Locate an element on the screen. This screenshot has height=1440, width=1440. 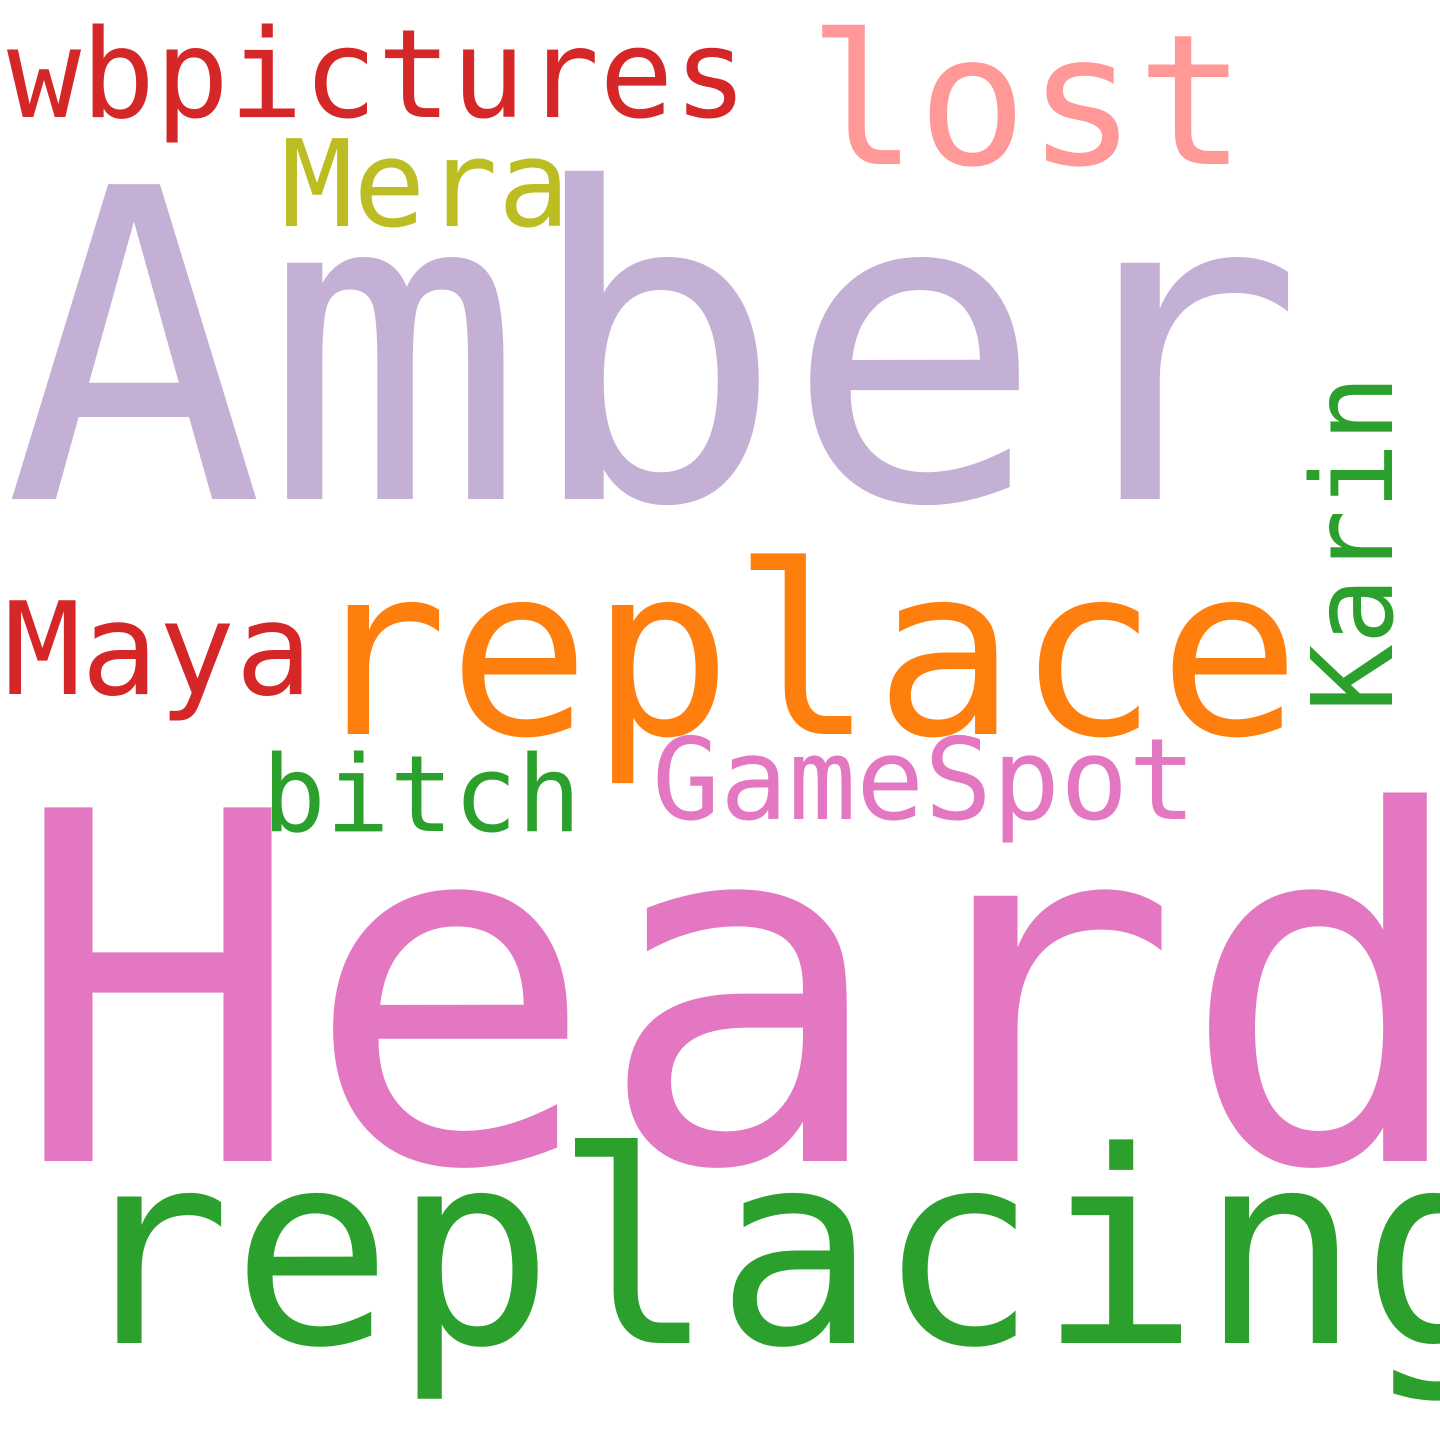
word-gamespot: GameSpot is located at coordinates (924, 780).